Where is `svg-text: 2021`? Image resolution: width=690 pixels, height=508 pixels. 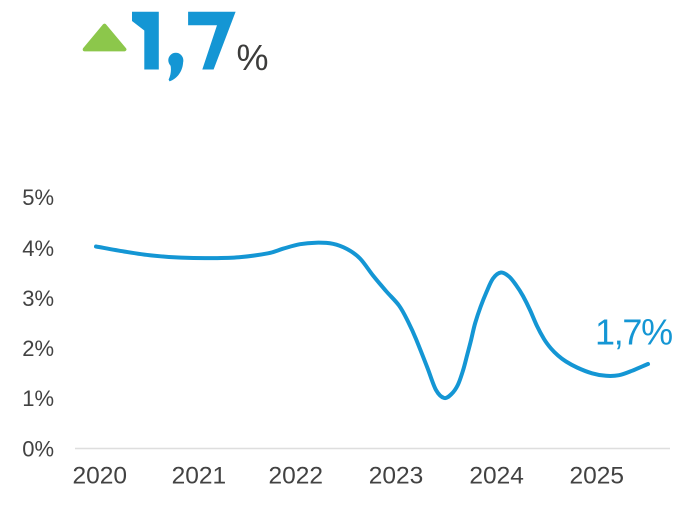
svg-text: 2021 is located at coordinates (199, 476).